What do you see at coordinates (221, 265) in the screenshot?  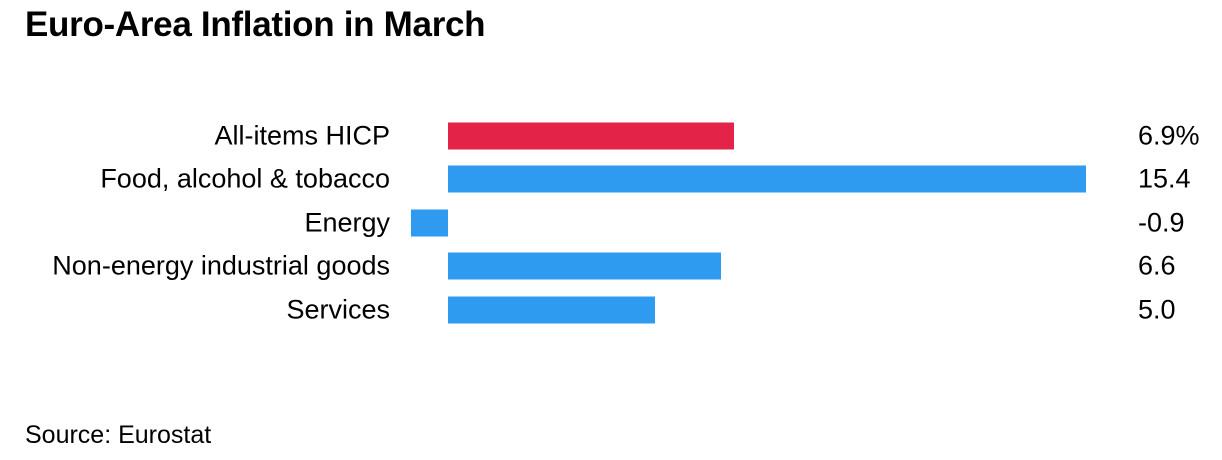 I see `category-label-non-energy-industrial-goods: Non-energy industrial goods` at bounding box center [221, 265].